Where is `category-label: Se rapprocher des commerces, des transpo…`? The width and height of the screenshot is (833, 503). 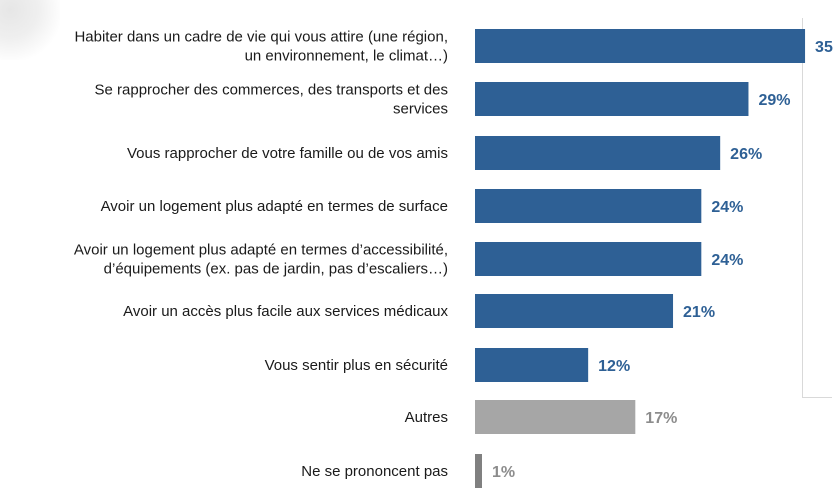
category-label: Se rapprocher des commerces, des transpo… is located at coordinates (272, 90).